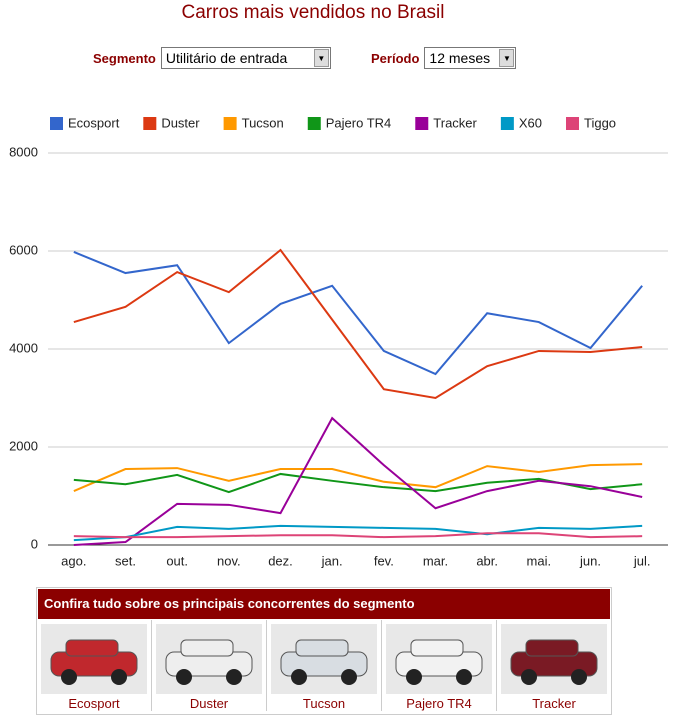 This screenshot has width=676, height=723. What do you see at coordinates (263, 122) in the screenshot?
I see `legend-label: Tucson` at bounding box center [263, 122].